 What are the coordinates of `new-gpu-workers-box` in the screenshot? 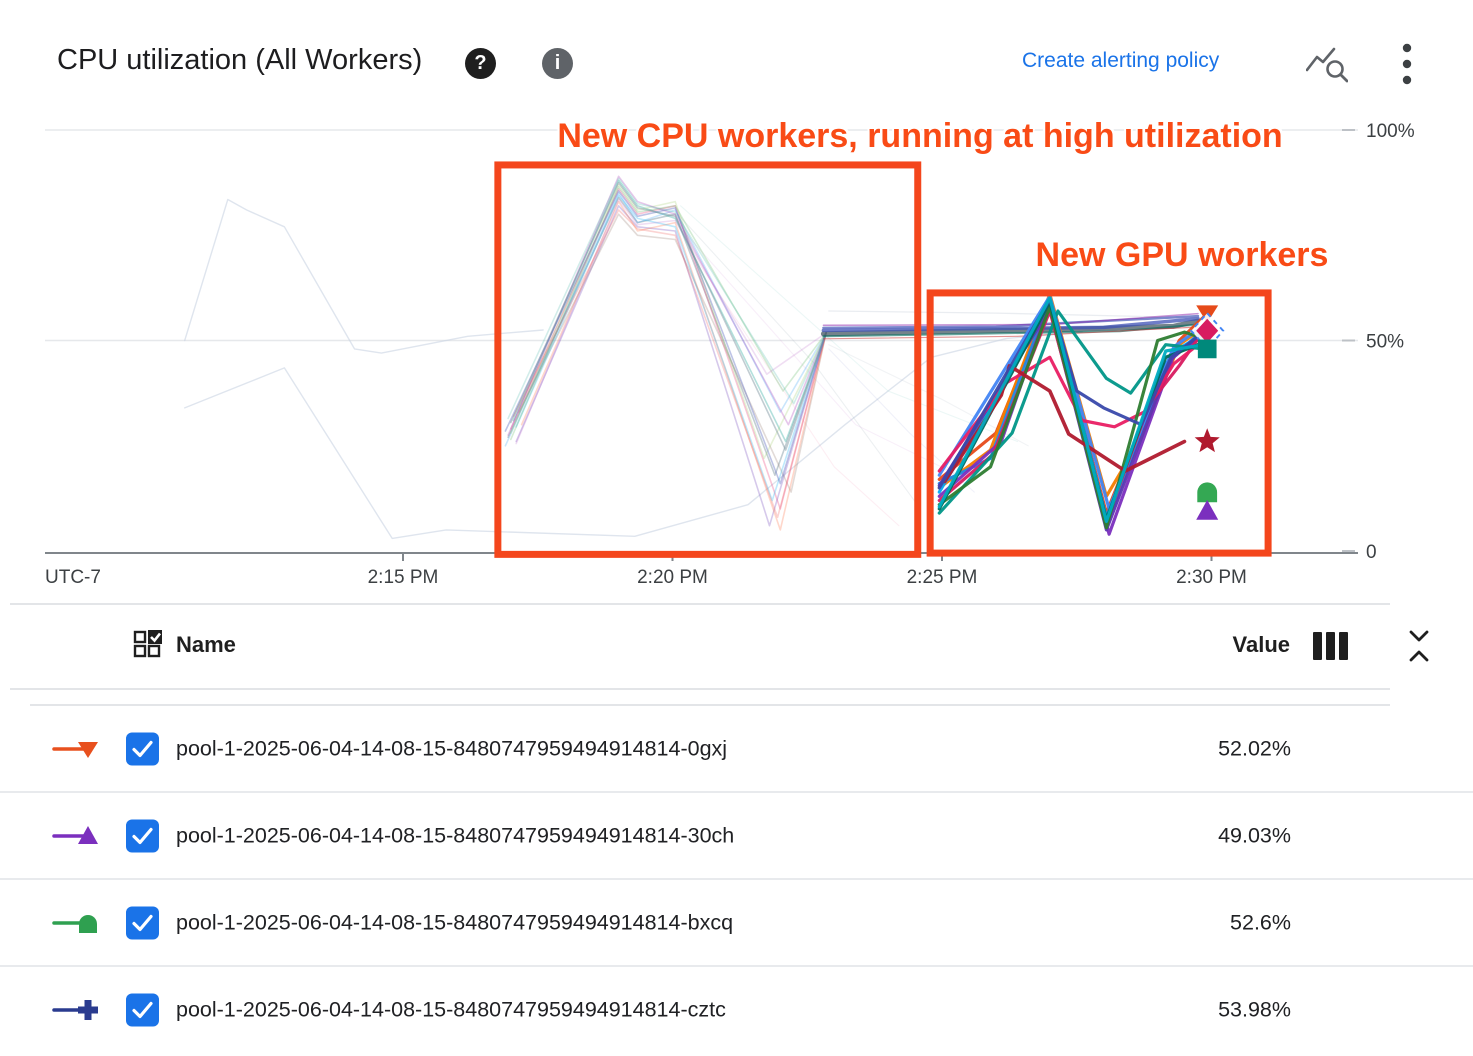 It's located at (1099, 423).